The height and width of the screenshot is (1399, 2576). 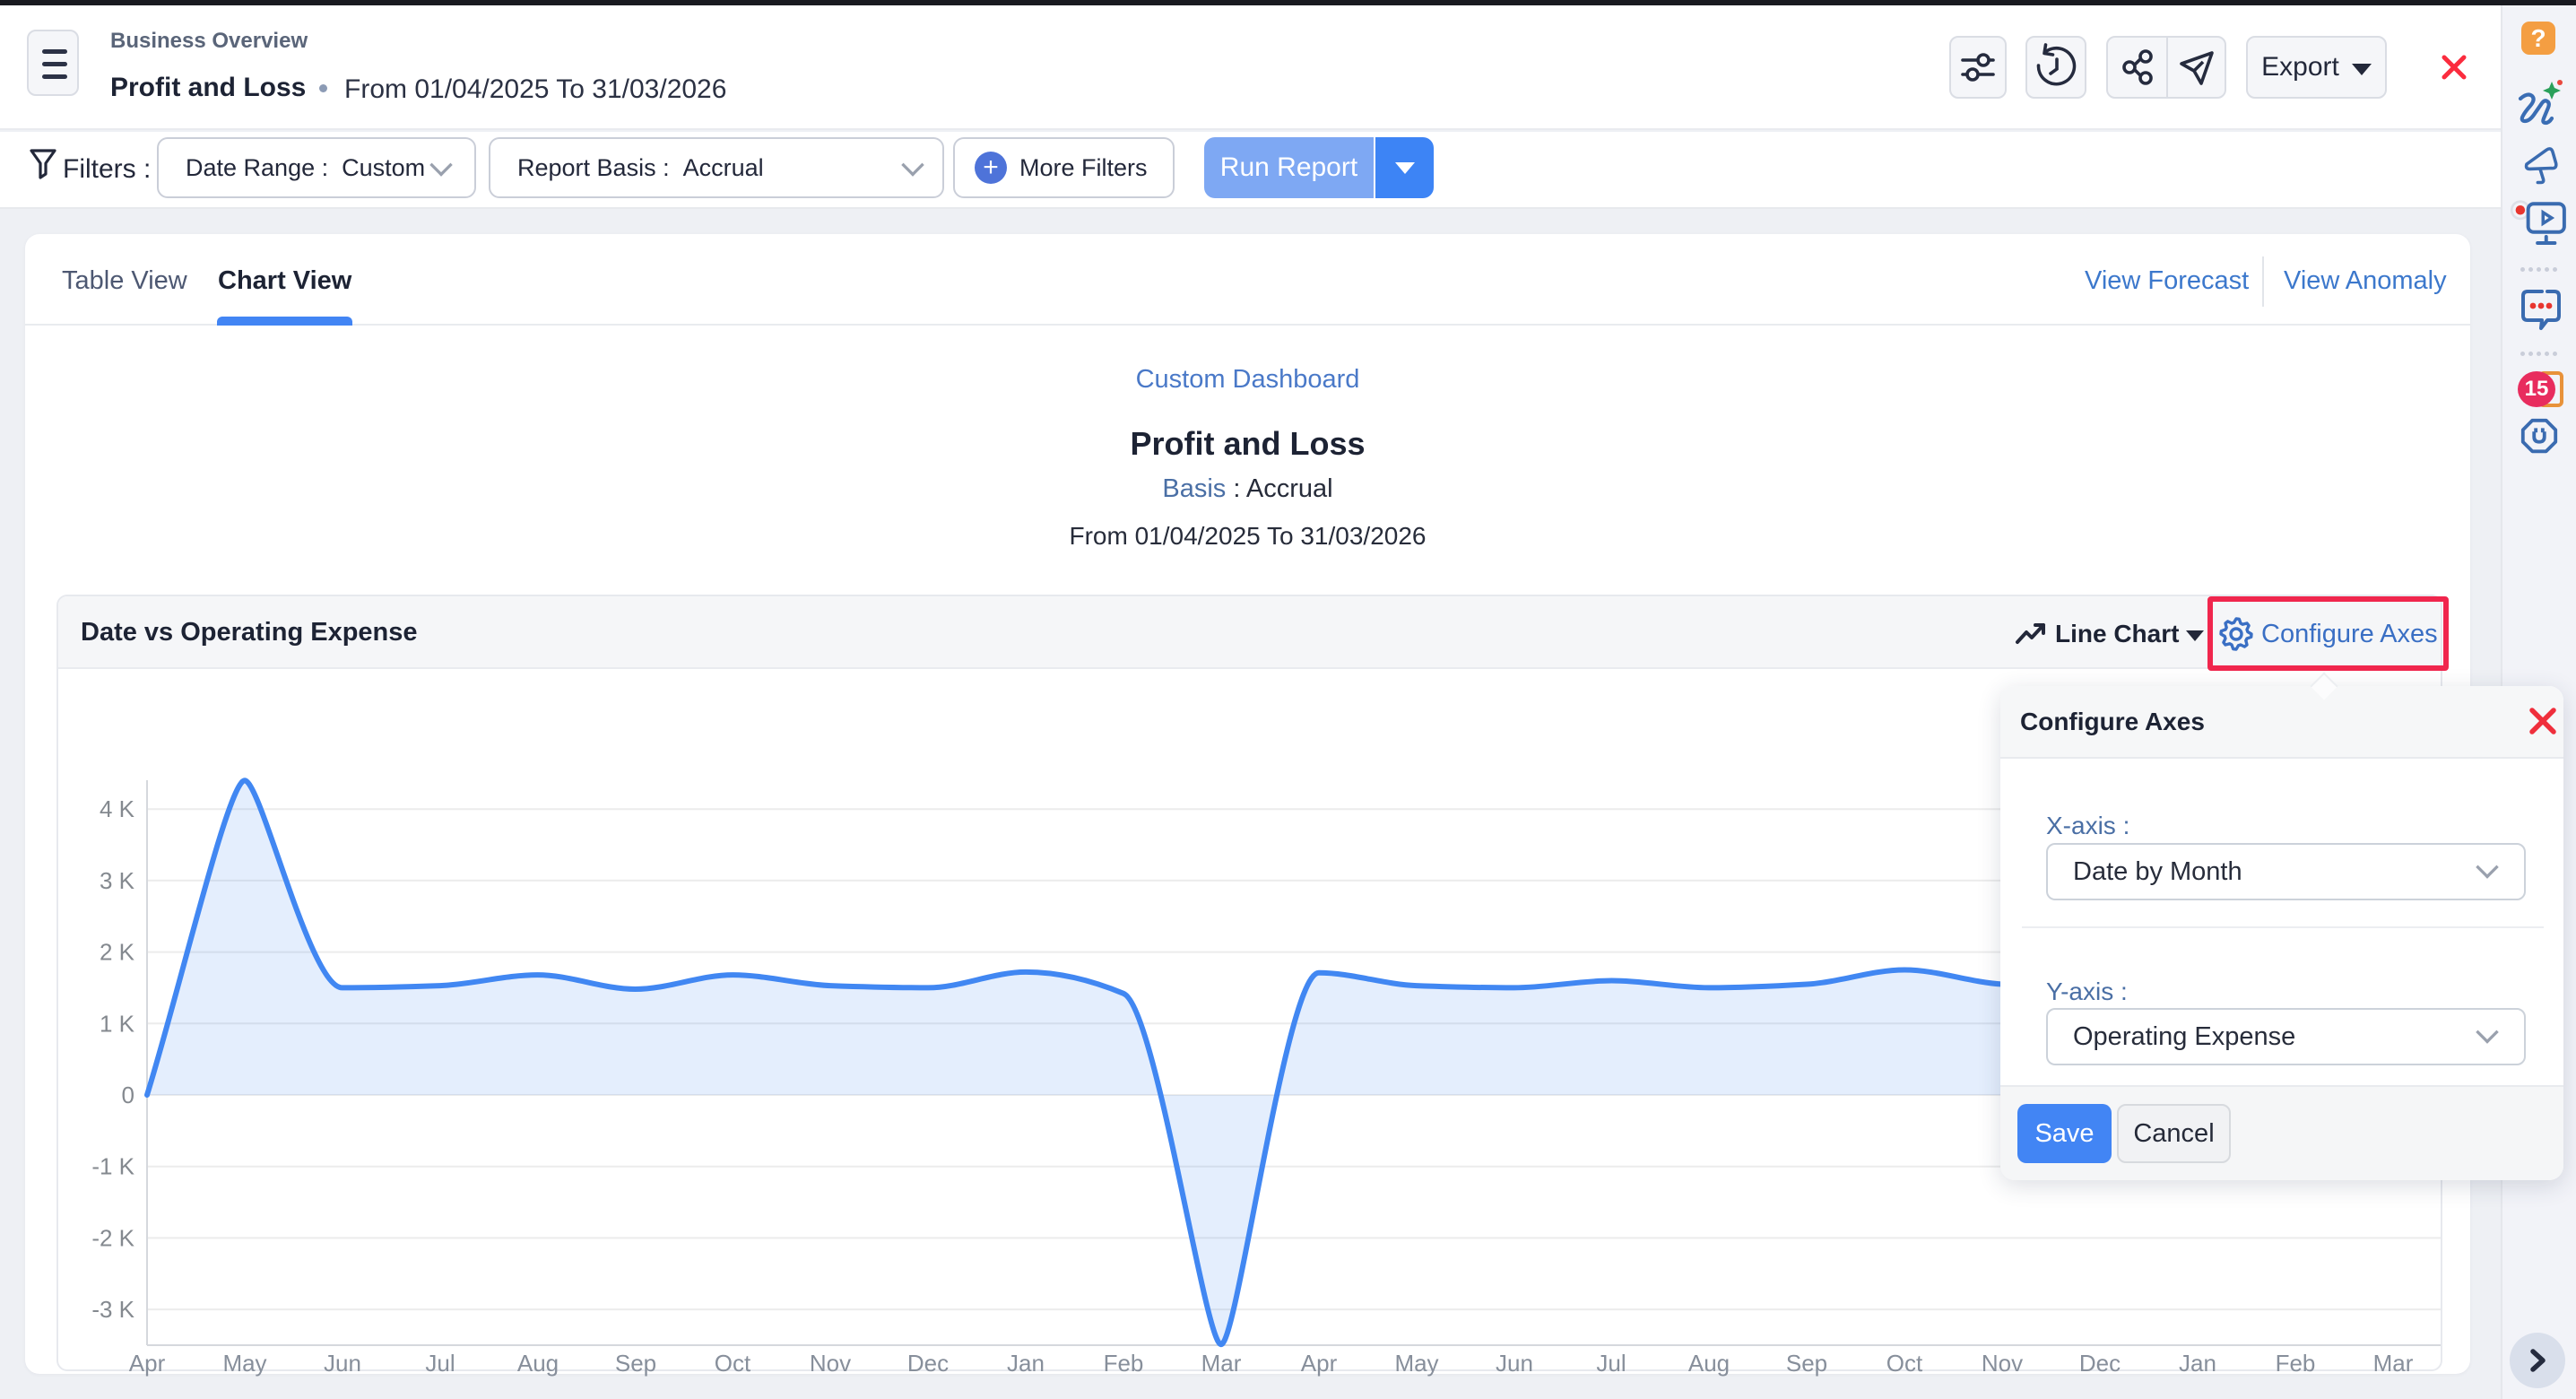 I want to click on svg-text: 2 K, so click(x=117, y=952).